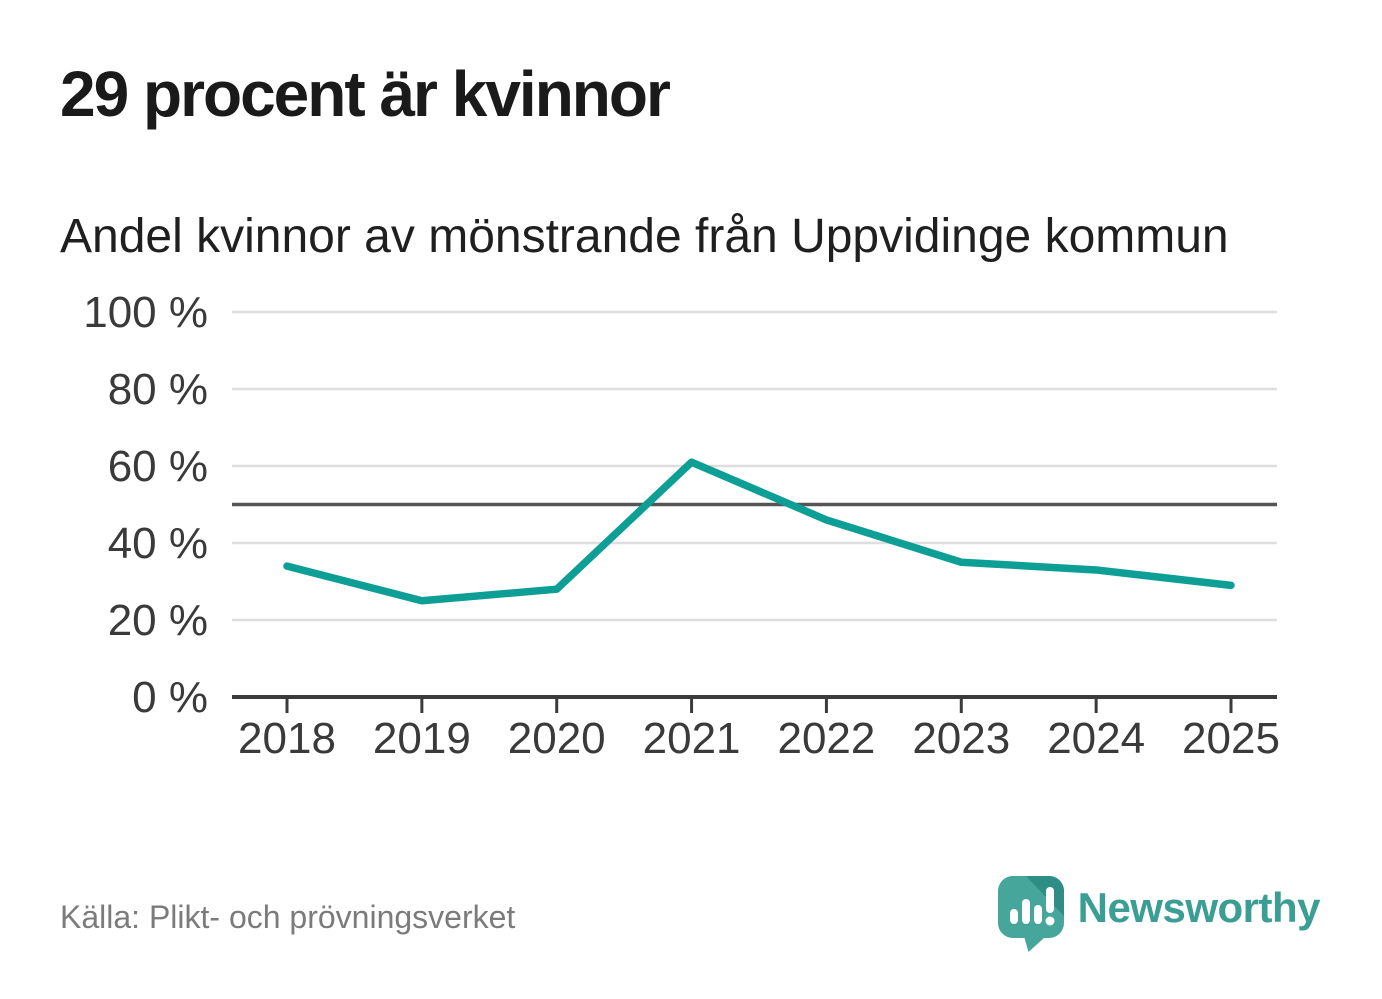 The image size is (1382, 999). Describe the element at coordinates (1231, 738) in the screenshot. I see `x-axis-label: 2025` at that location.